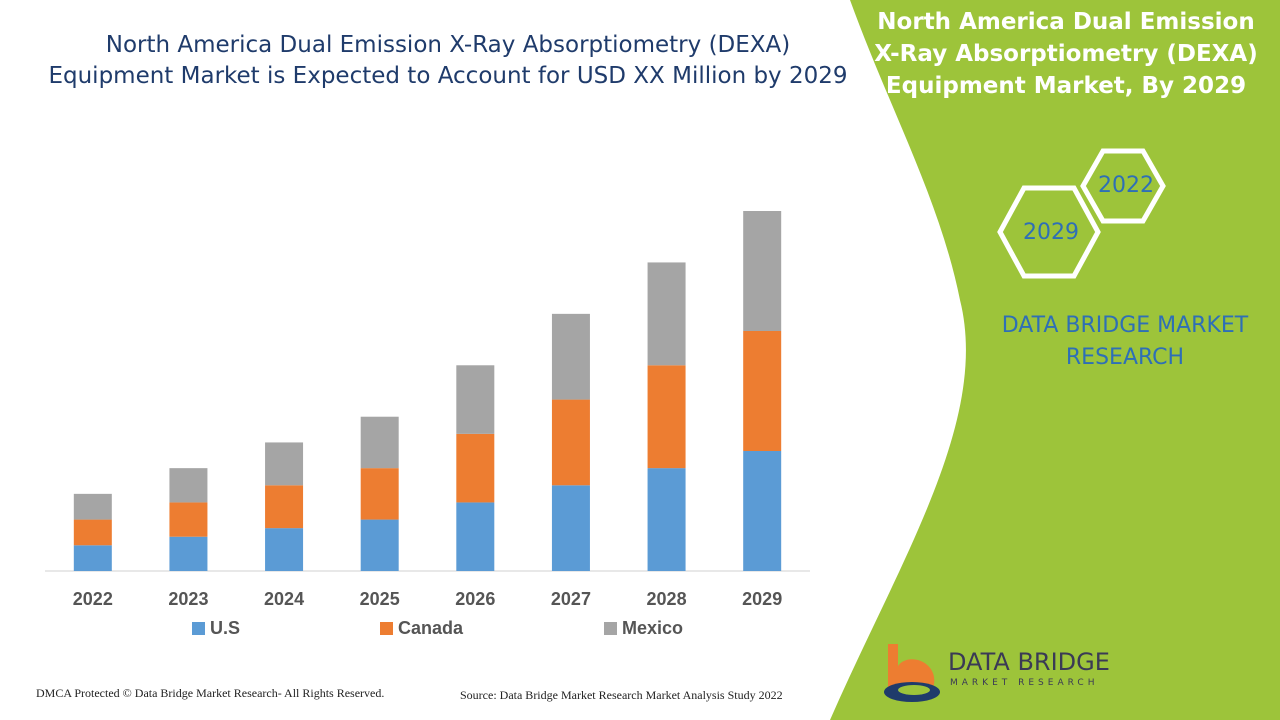 Image resolution: width=1280 pixels, height=720 pixels. What do you see at coordinates (666, 314) in the screenshot?
I see `bar-mexico-2028` at bounding box center [666, 314].